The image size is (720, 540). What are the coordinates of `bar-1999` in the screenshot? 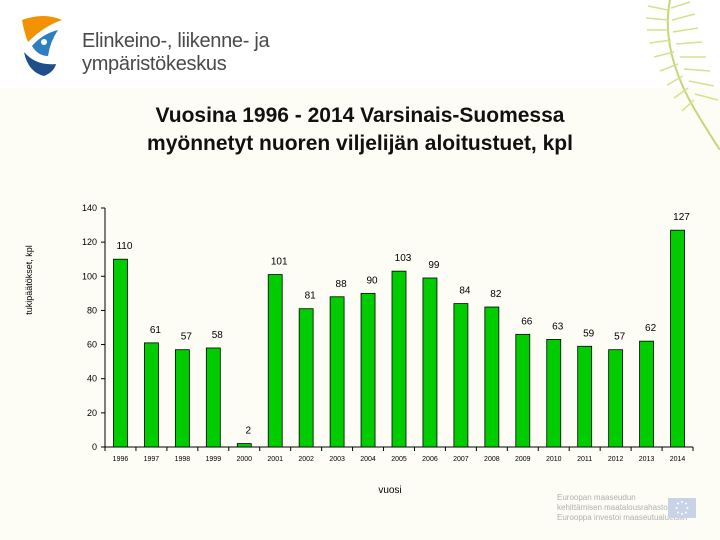 It's located at (213, 397).